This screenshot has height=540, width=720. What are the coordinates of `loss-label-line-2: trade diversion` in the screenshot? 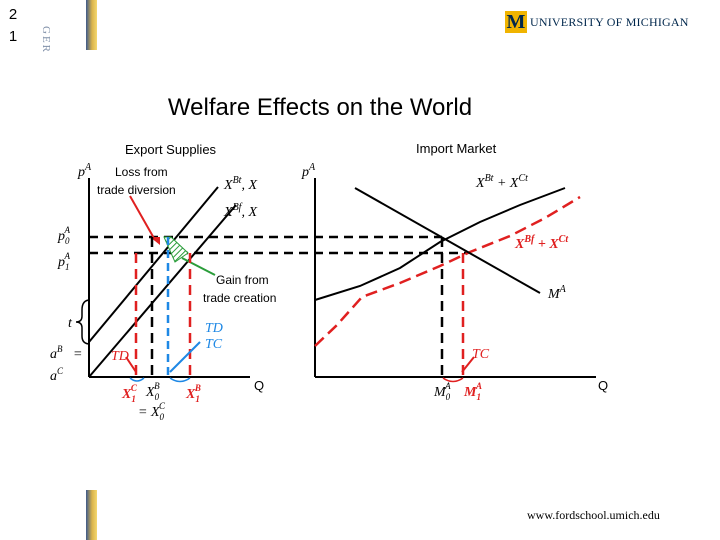 It's located at (136, 190).